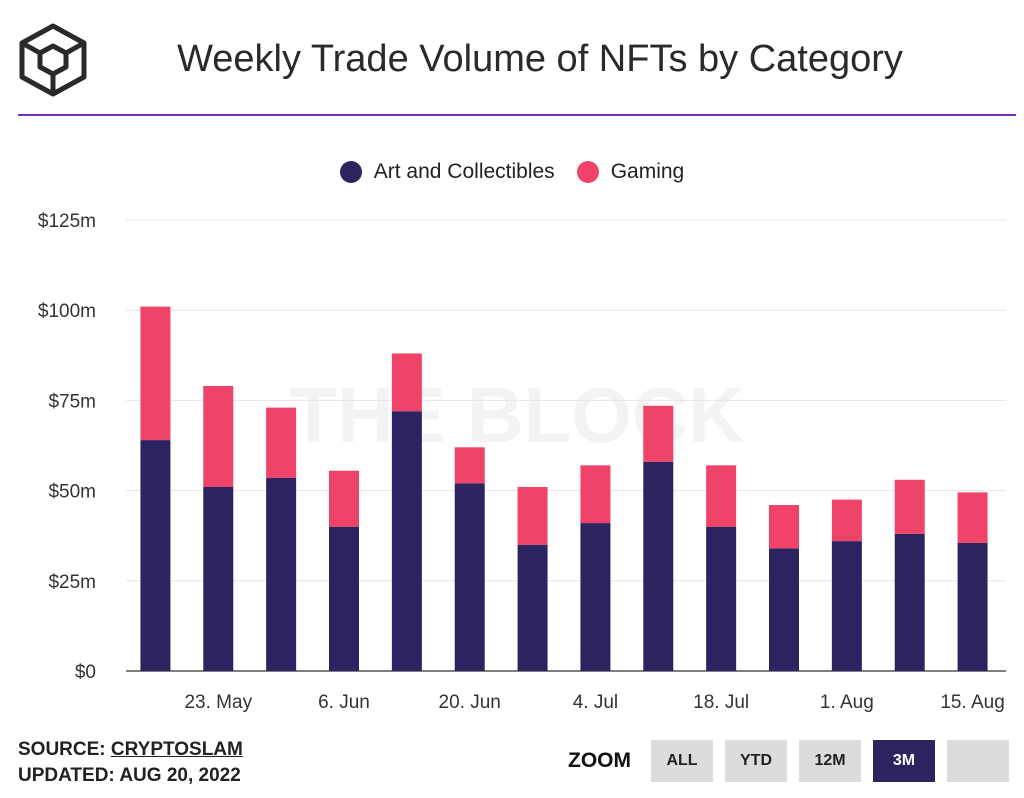 The width and height of the screenshot is (1024, 798). I want to click on zoom-ytd-button: YTD, so click(756, 761).